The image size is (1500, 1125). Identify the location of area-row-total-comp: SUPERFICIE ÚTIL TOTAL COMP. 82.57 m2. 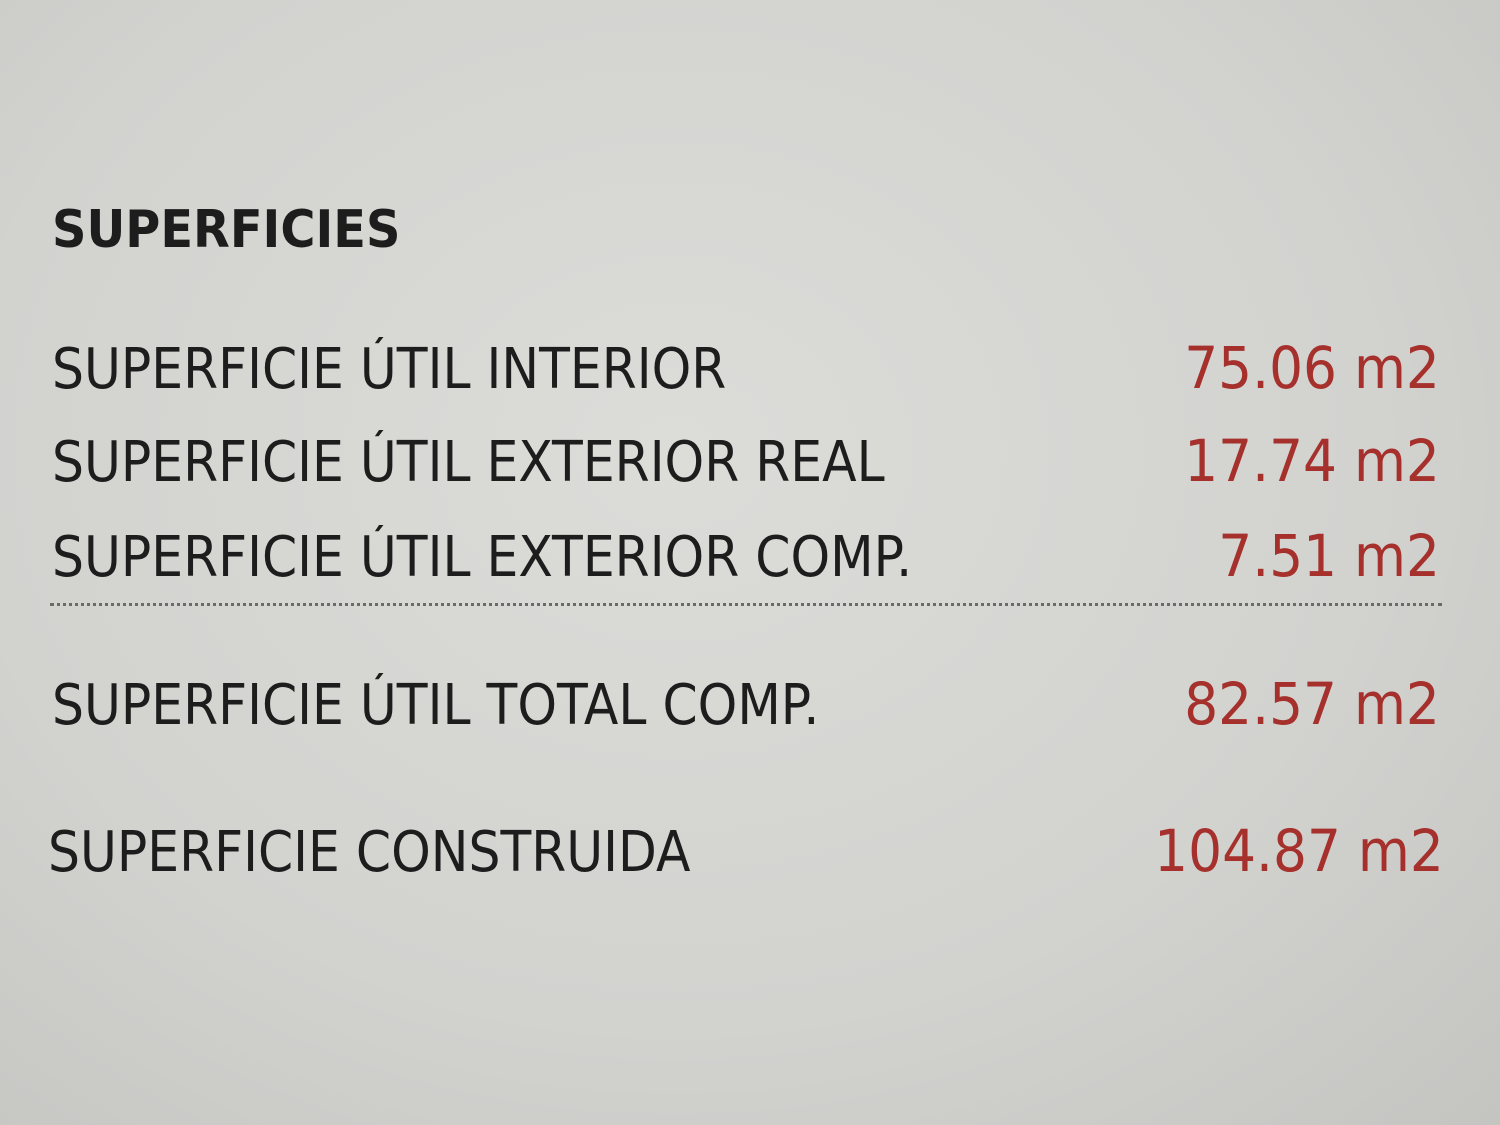
(746, 703).